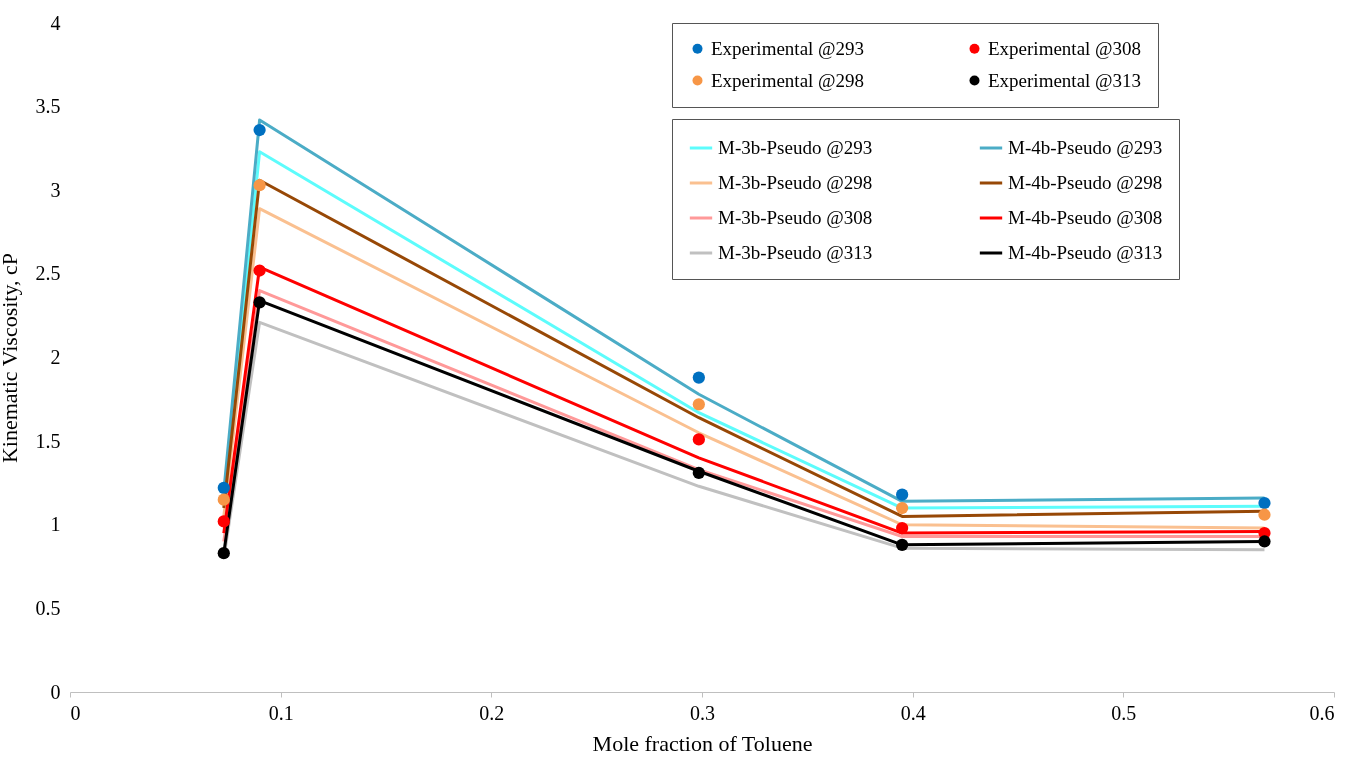 The height and width of the screenshot is (770, 1353). I want to click on y-tick-label: 2.5, so click(48, 273).